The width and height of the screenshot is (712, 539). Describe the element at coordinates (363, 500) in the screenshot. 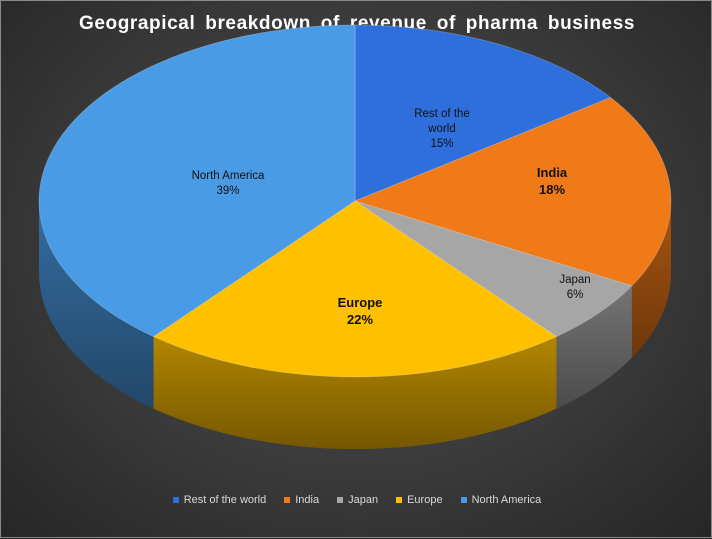

I see `legend-label: Japan` at that location.